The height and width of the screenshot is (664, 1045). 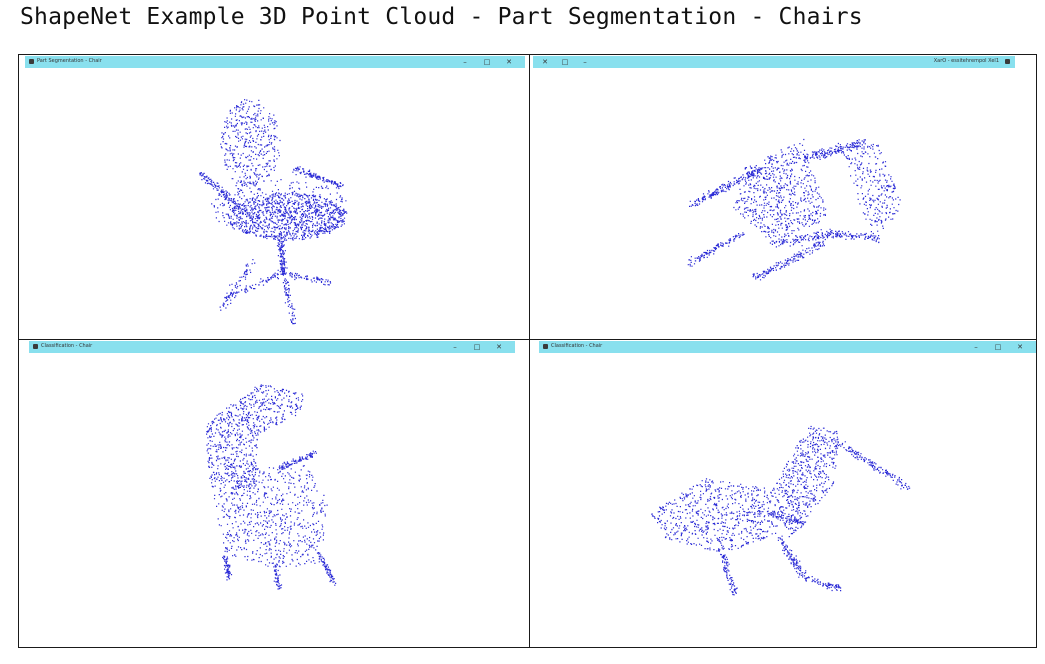 What do you see at coordinates (794, 209) in the screenshot?
I see `point-cloud-chair-lounge` at bounding box center [794, 209].